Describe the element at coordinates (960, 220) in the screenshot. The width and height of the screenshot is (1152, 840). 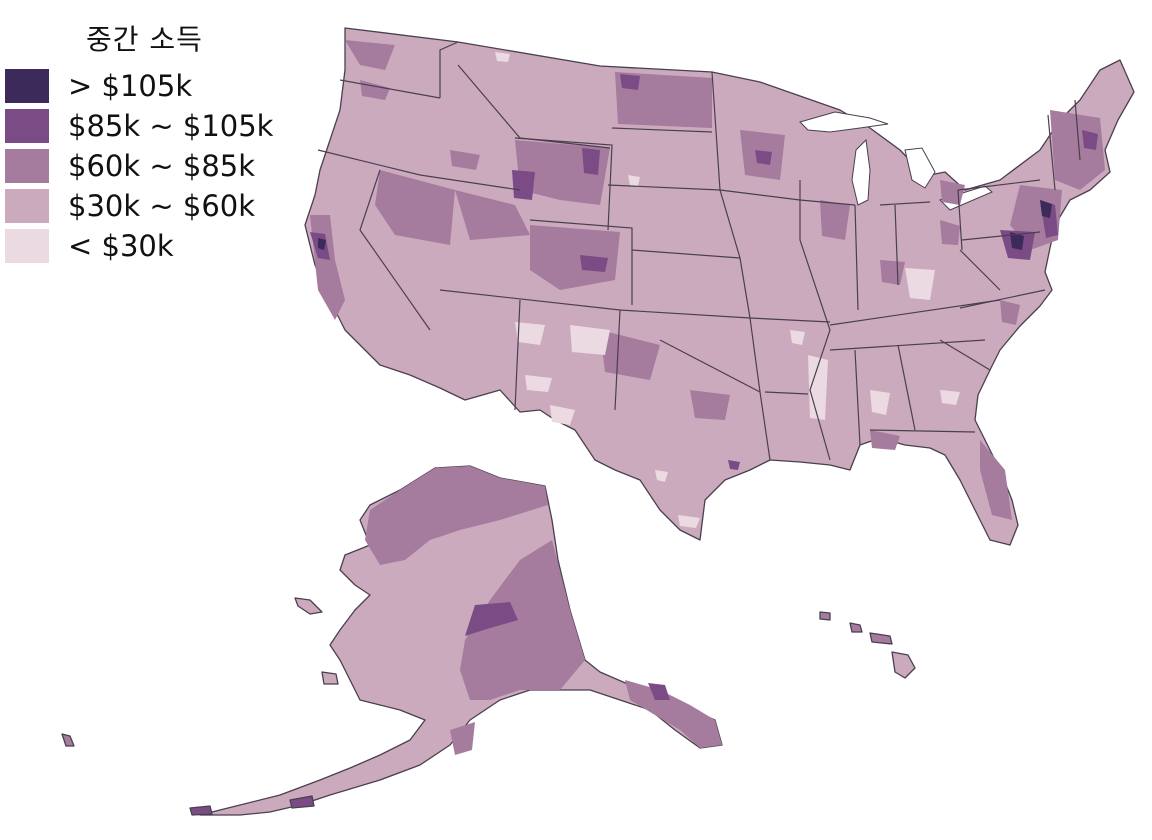
I see `border-oh-pa` at that location.